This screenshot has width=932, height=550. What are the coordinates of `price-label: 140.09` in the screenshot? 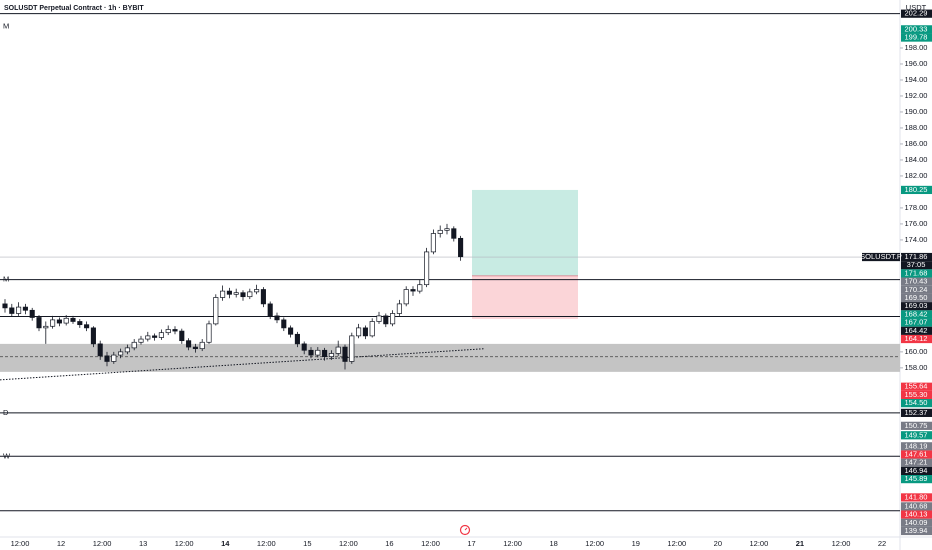 It's located at (916, 522).